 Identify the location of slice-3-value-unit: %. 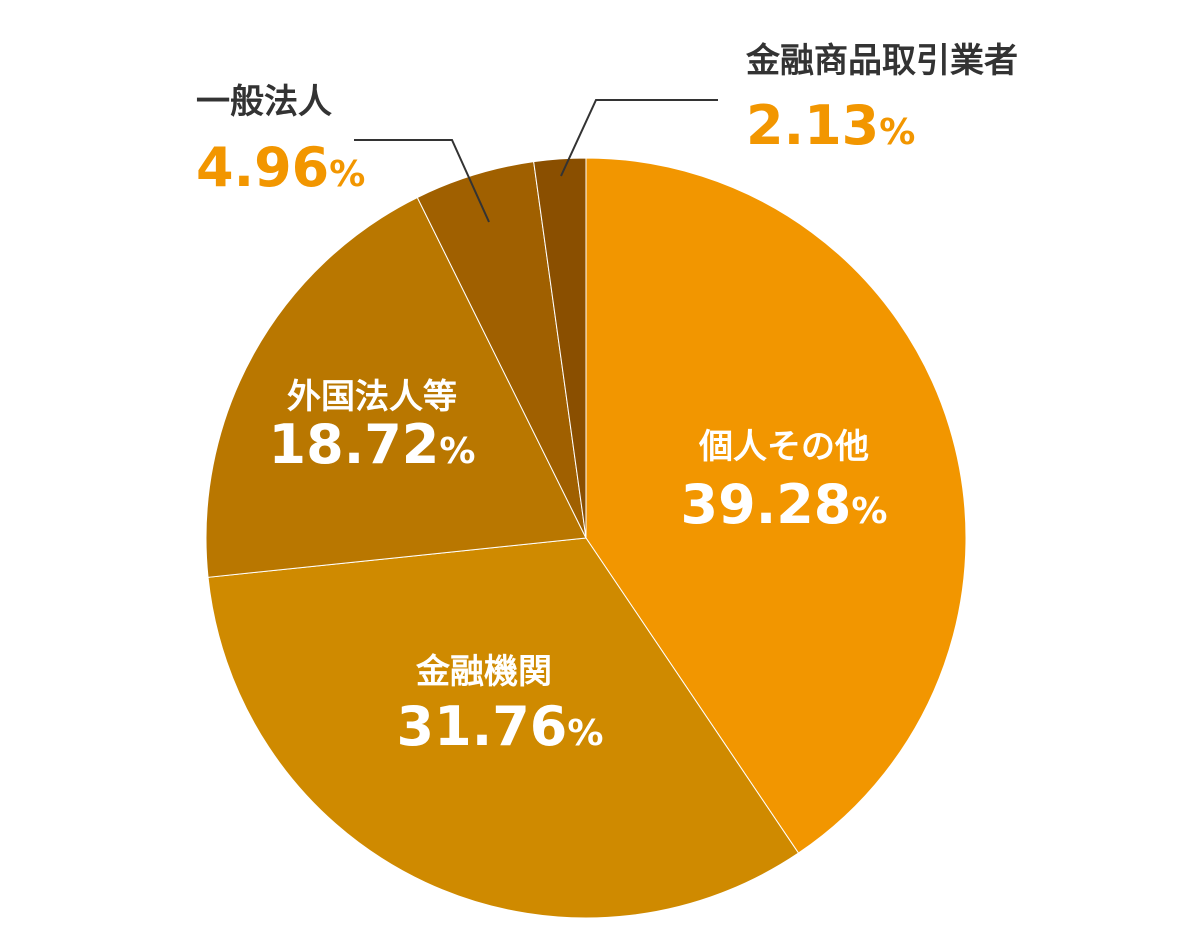
(457, 451).